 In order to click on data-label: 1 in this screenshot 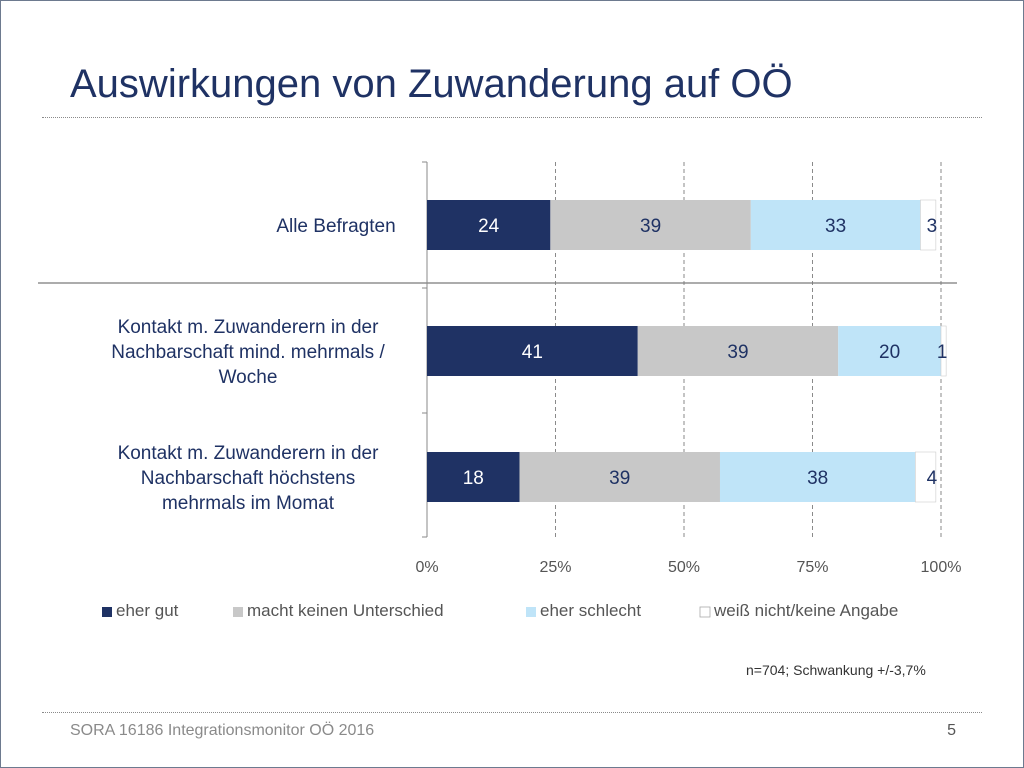, I will do `click(942, 352)`.